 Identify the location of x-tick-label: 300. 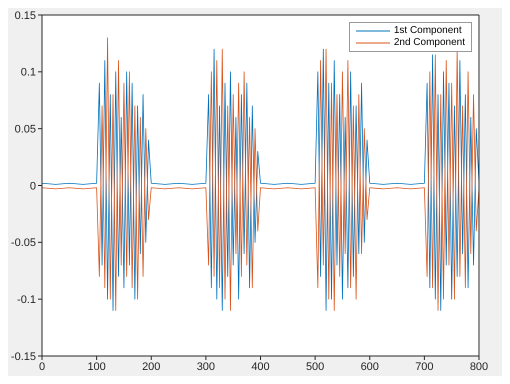
(206, 366).